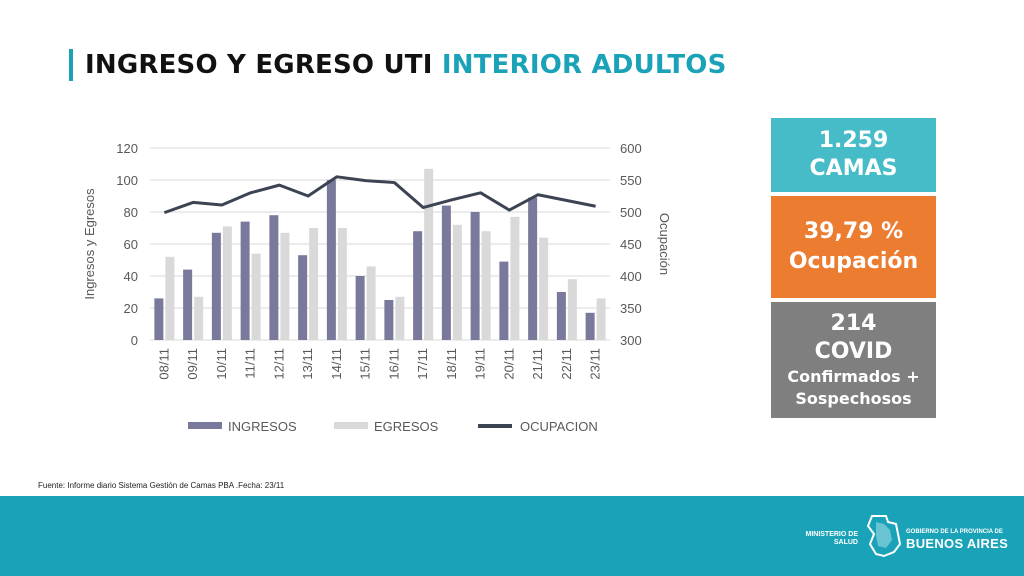  What do you see at coordinates (584, 65) in the screenshot?
I see `title-highlight: INTERIOR ADULTOS` at bounding box center [584, 65].